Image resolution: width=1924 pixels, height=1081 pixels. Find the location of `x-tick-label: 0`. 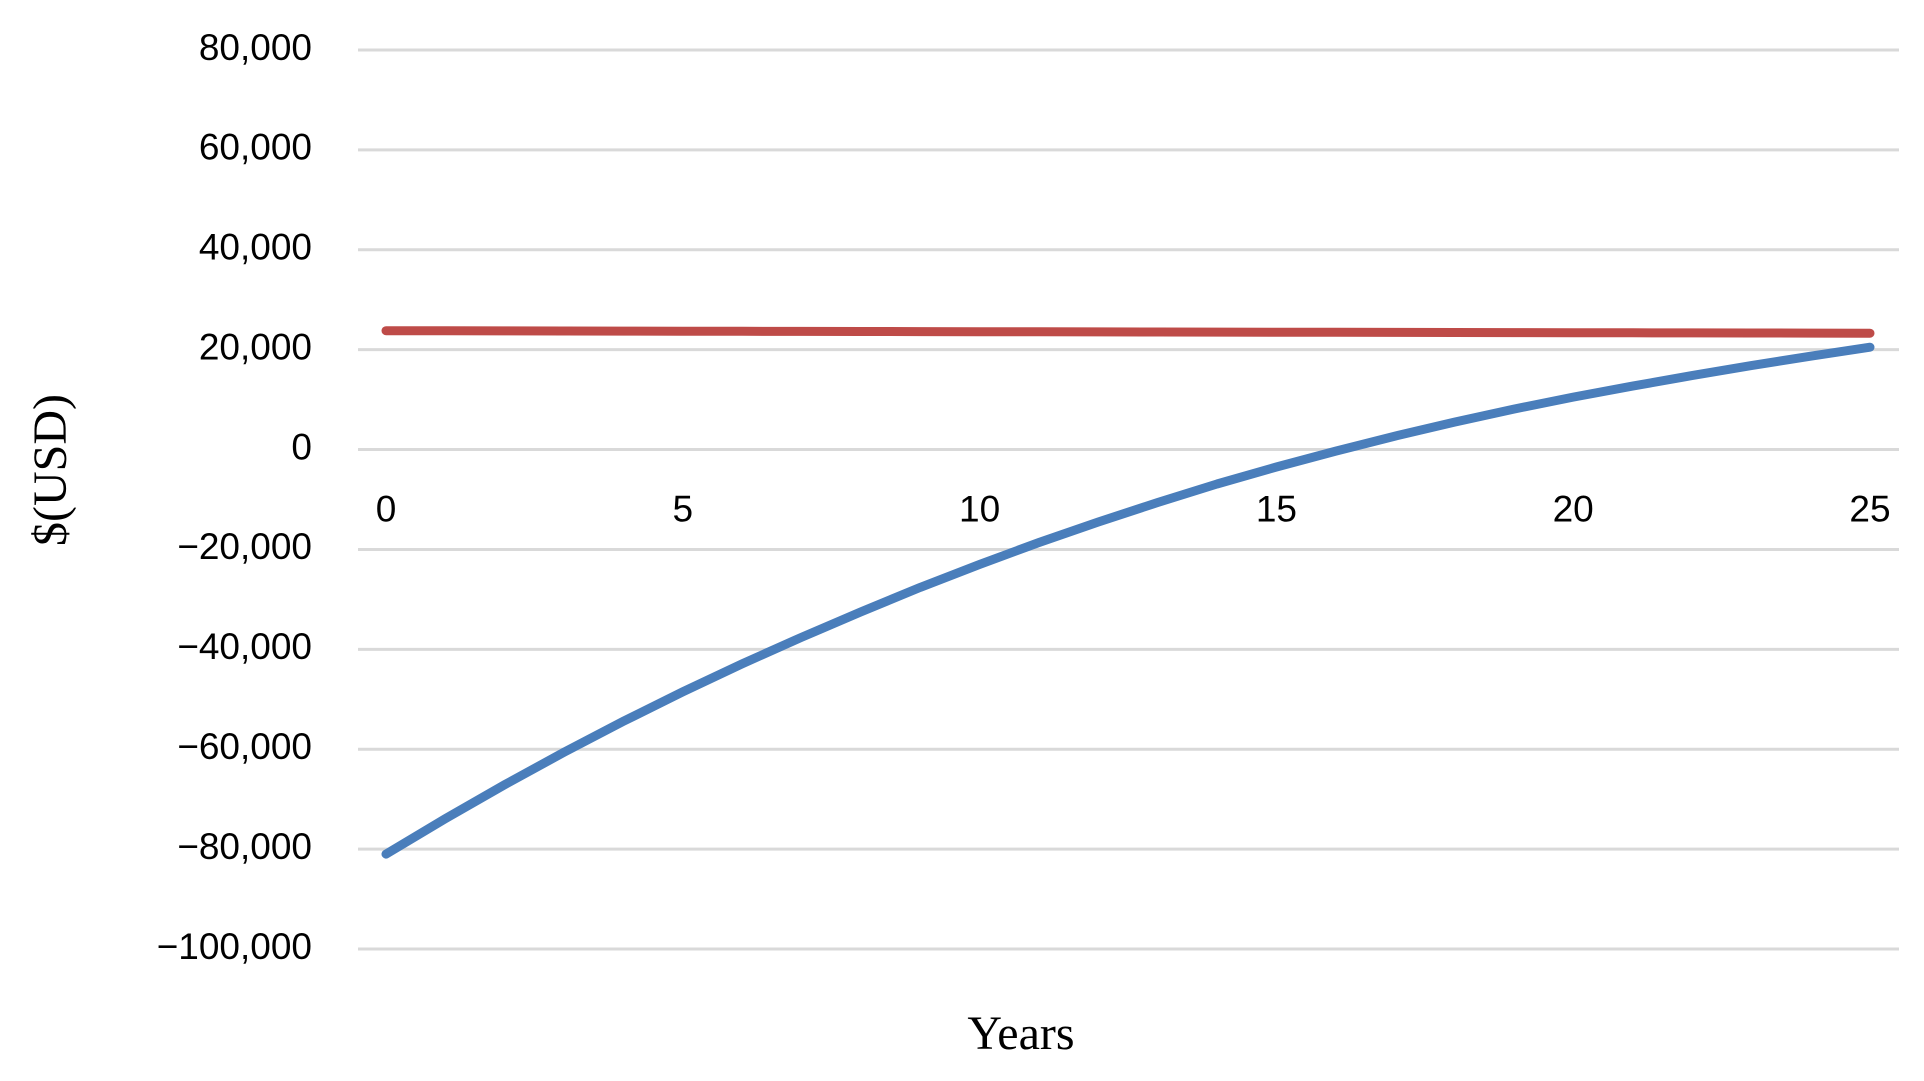

x-tick-label: 0 is located at coordinates (386, 508).